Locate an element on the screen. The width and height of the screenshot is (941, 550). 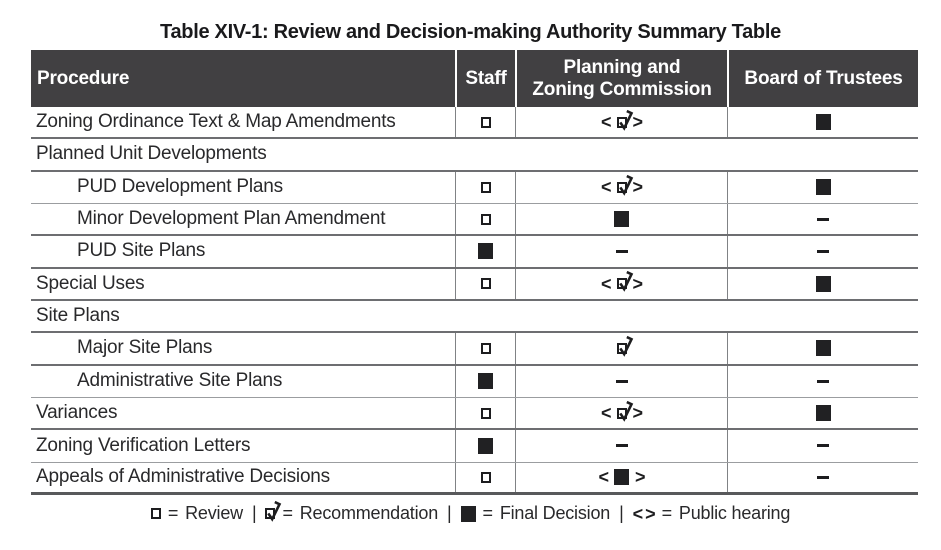
table-row: PUD Site Plans is located at coordinates (474, 252).